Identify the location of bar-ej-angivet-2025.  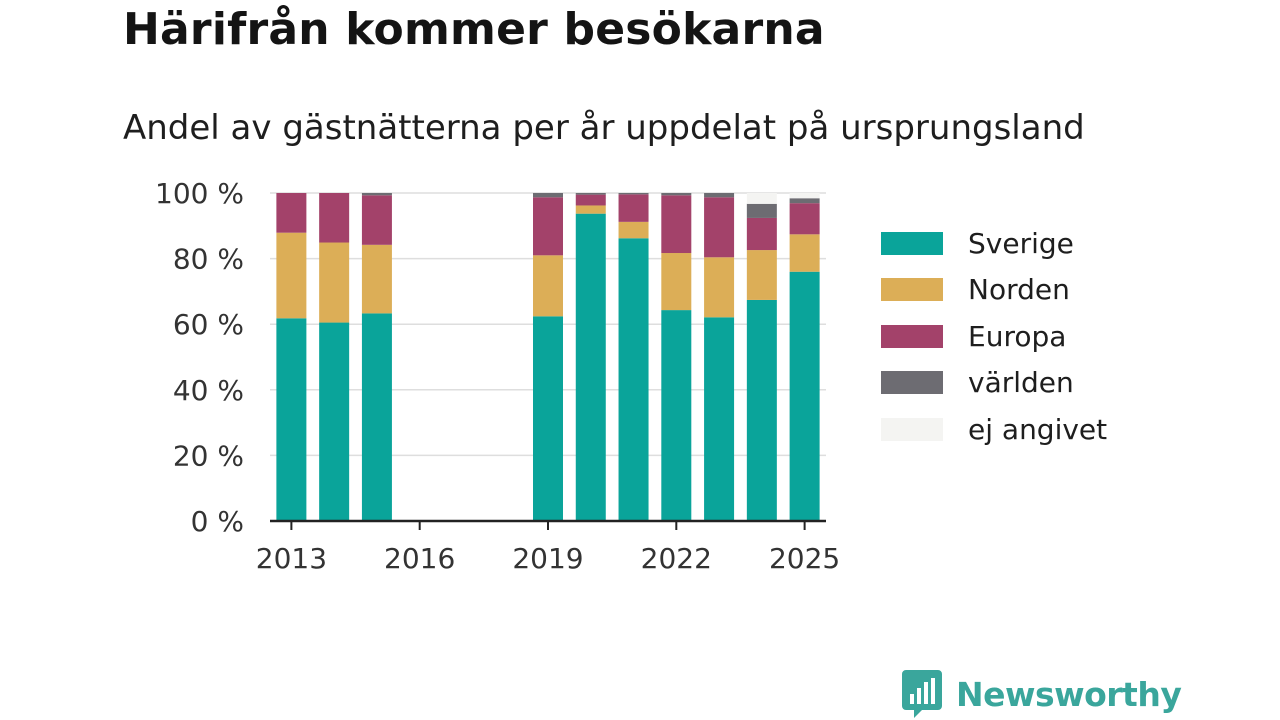
(804, 196).